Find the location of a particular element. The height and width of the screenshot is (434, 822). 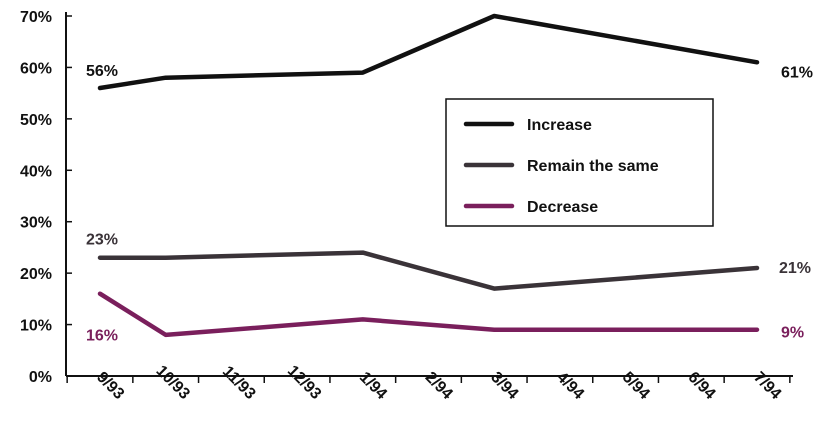

data-label-start: 56% is located at coordinates (102, 71).